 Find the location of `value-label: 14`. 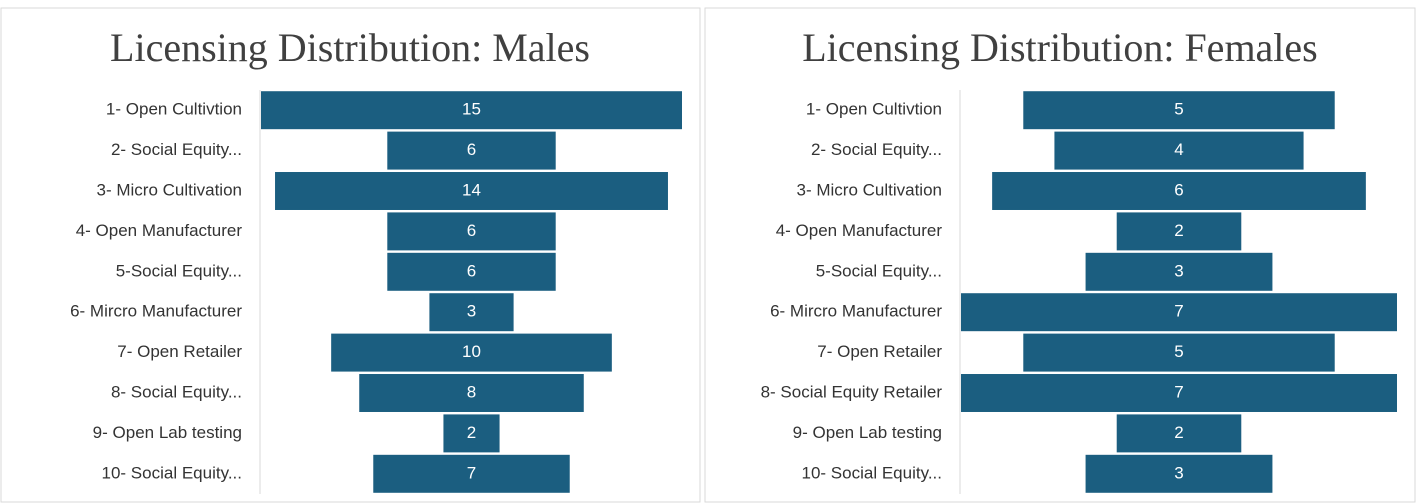

value-label: 14 is located at coordinates (471, 189).